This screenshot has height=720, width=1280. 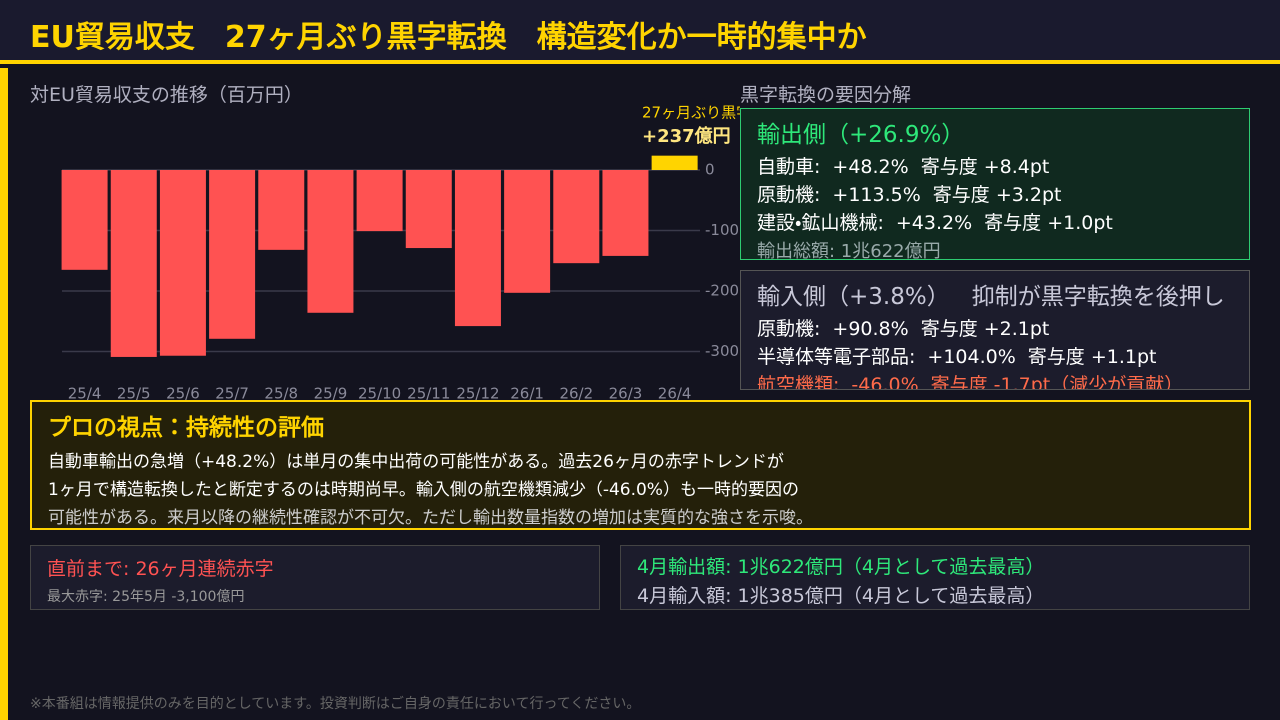 What do you see at coordinates (985, 329) in the screenshot?
I see `factor-contribution: 寄与度 +2.1pt` at bounding box center [985, 329].